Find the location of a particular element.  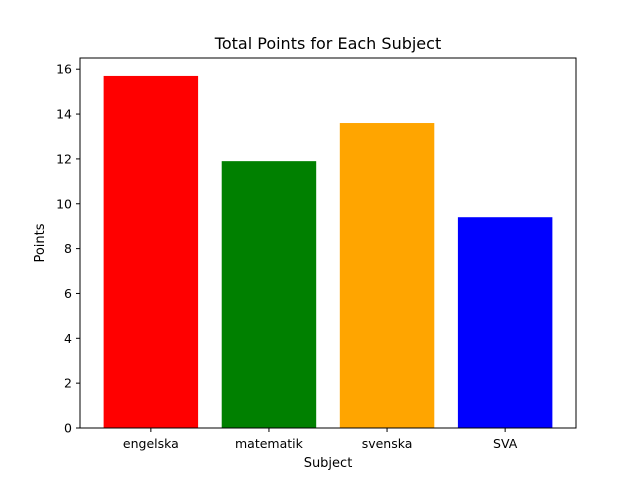

x-axis-label: Subject is located at coordinates (328, 463).